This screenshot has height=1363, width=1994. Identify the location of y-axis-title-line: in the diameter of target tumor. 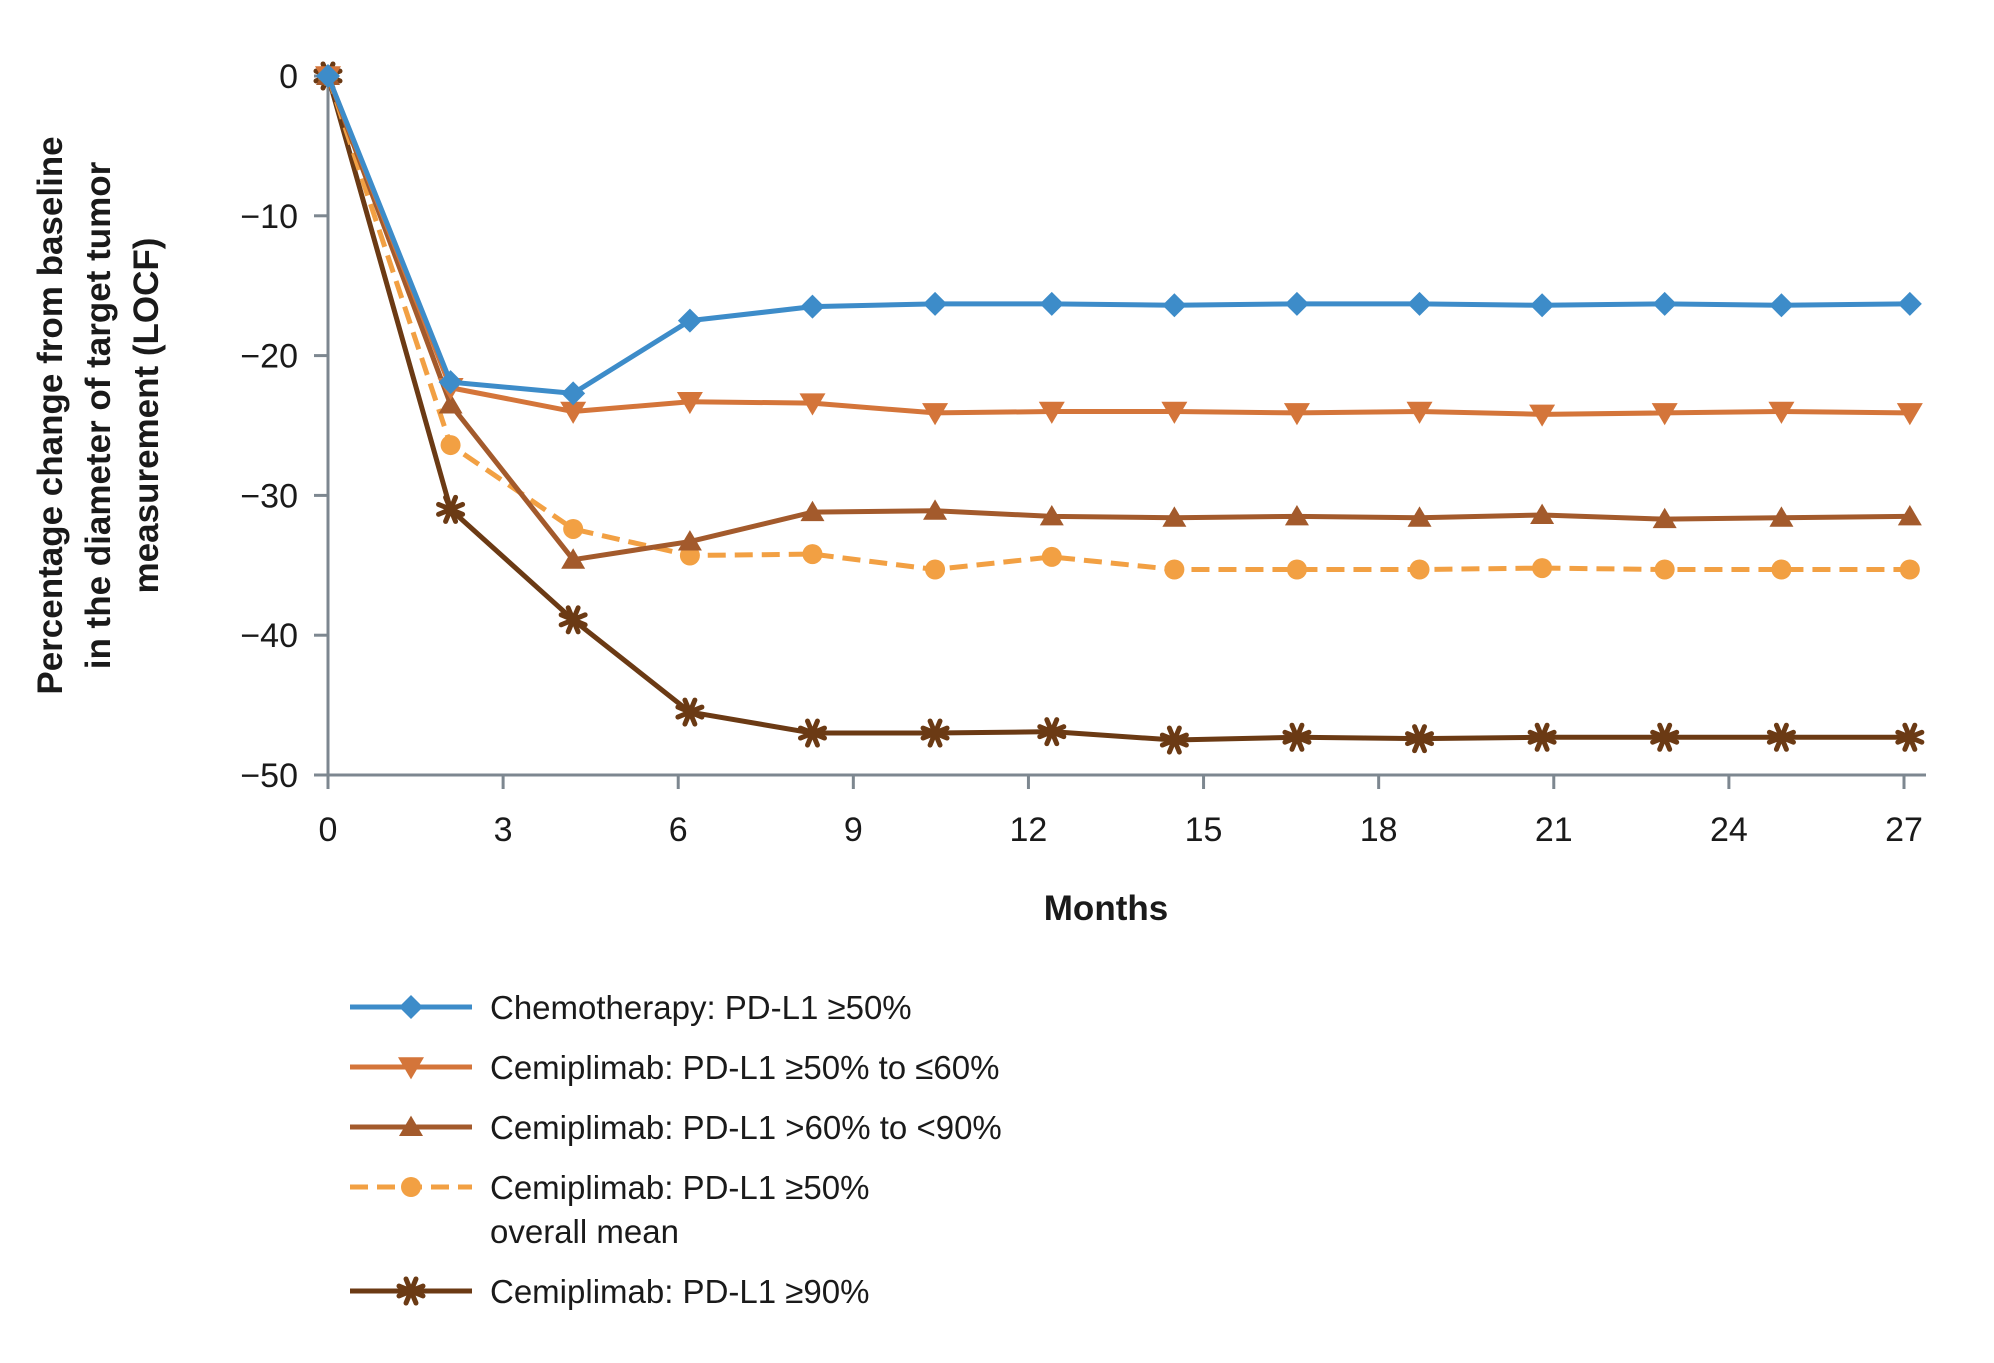
(98, 415).